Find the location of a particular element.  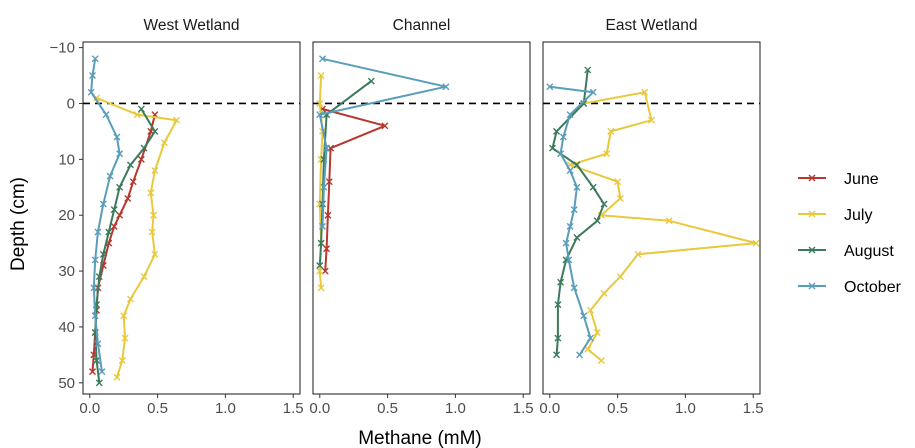

legend-label: June is located at coordinates (861, 179).